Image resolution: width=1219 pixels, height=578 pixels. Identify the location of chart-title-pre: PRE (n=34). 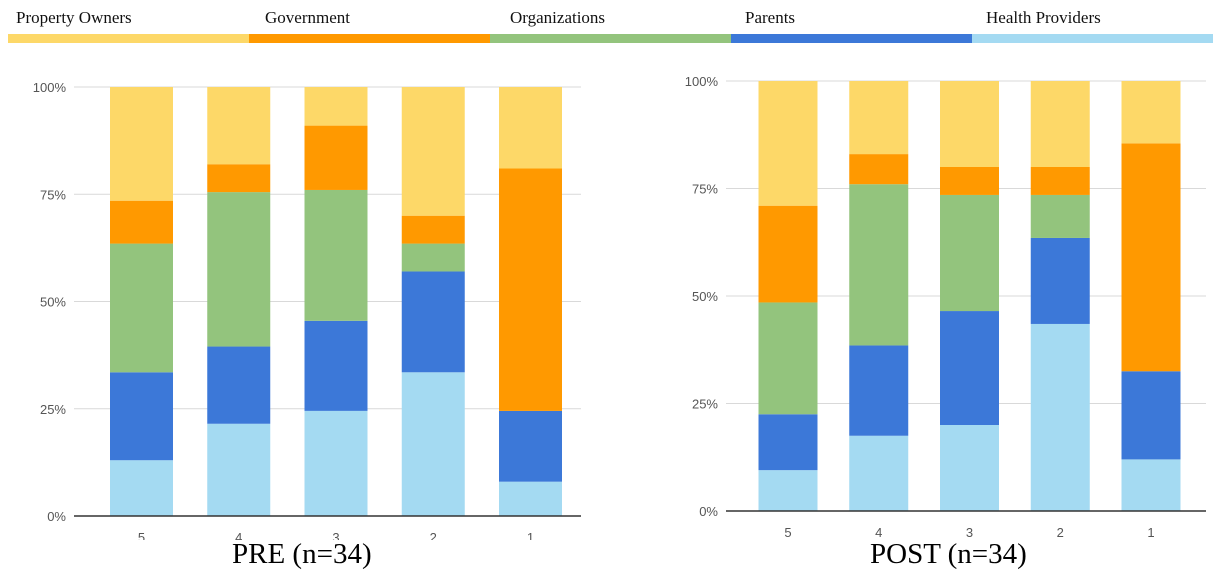
(302, 554).